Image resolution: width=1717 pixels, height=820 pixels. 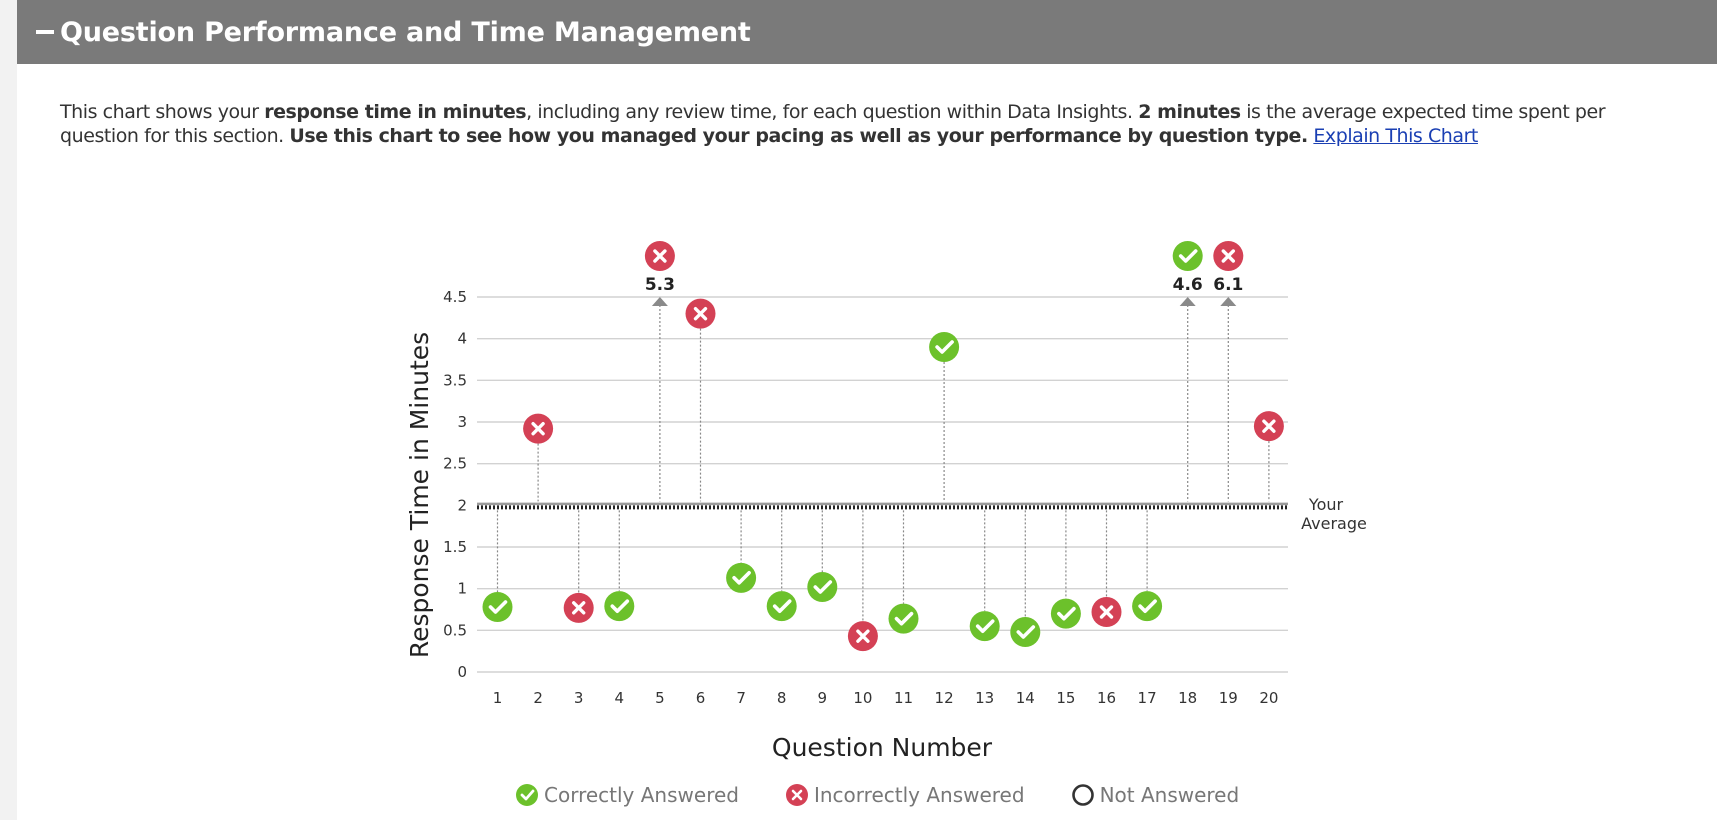 What do you see at coordinates (1187, 698) in the screenshot?
I see `x-tick-label: 18` at bounding box center [1187, 698].